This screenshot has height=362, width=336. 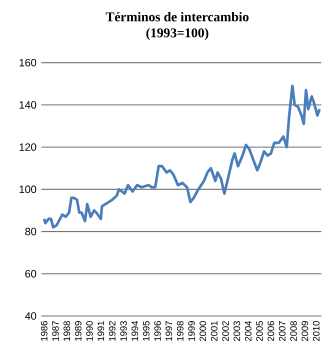 What do you see at coordinates (259, 331) in the screenshot?
I see `x-tick-label: 2005` at bounding box center [259, 331].